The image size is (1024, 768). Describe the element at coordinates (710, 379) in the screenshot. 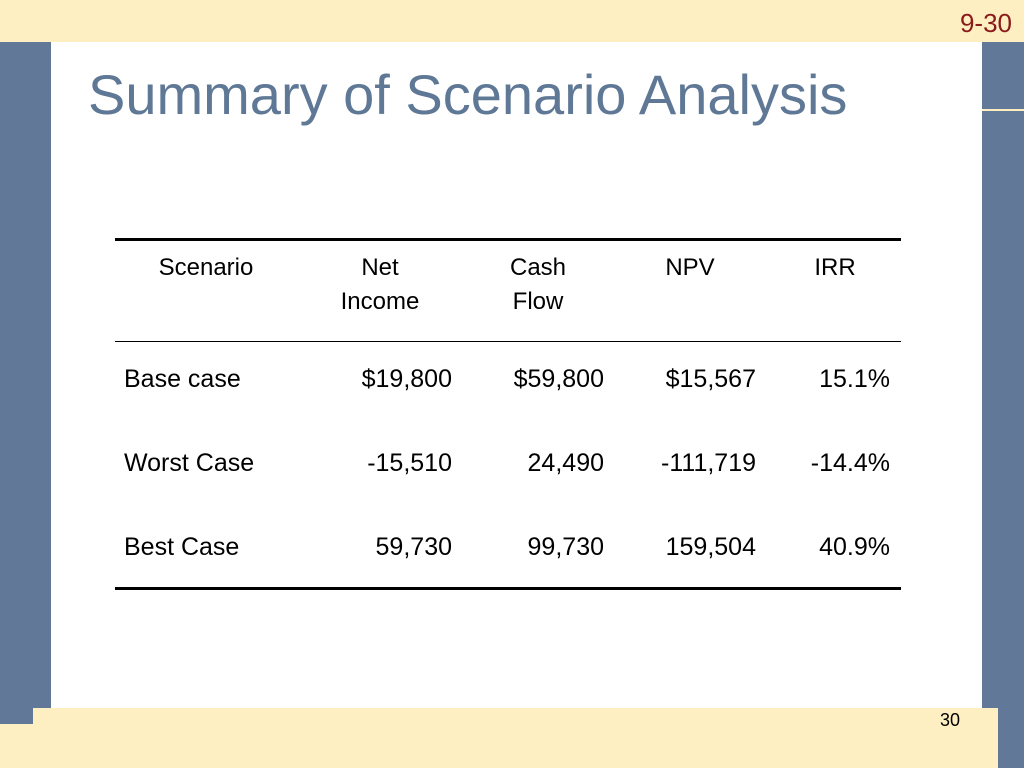

I see `cell-npv: $15,567` at that location.